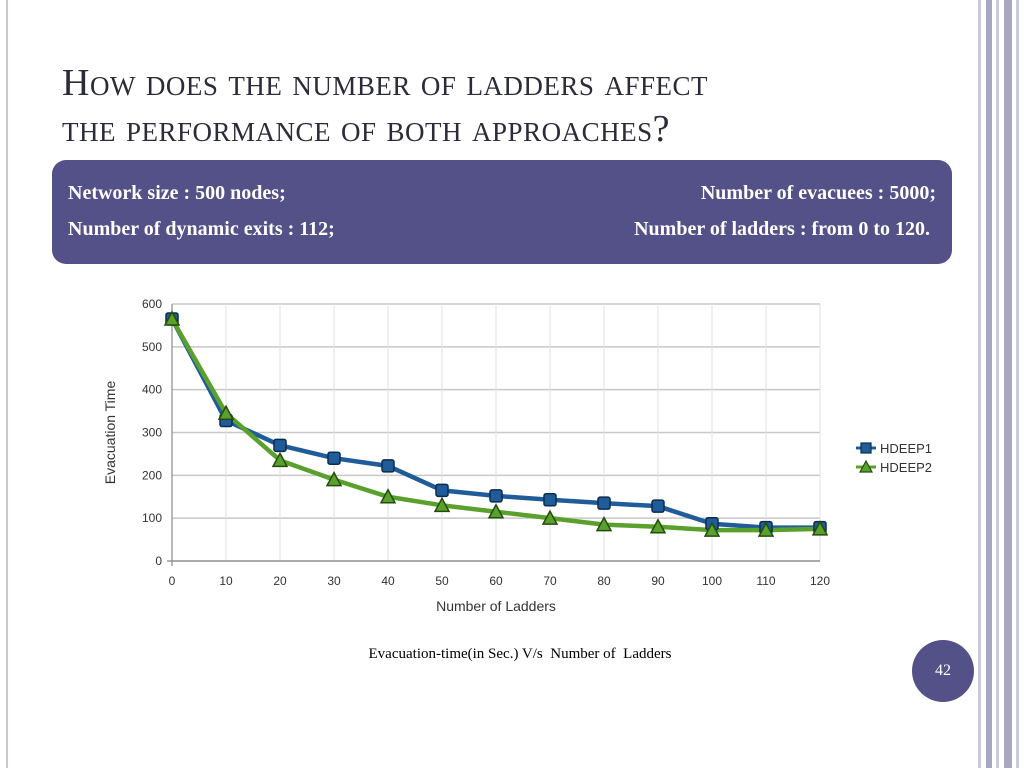 The image size is (1024, 768). What do you see at coordinates (7, 384) in the screenshot?
I see `left-border-rule` at bounding box center [7, 384].